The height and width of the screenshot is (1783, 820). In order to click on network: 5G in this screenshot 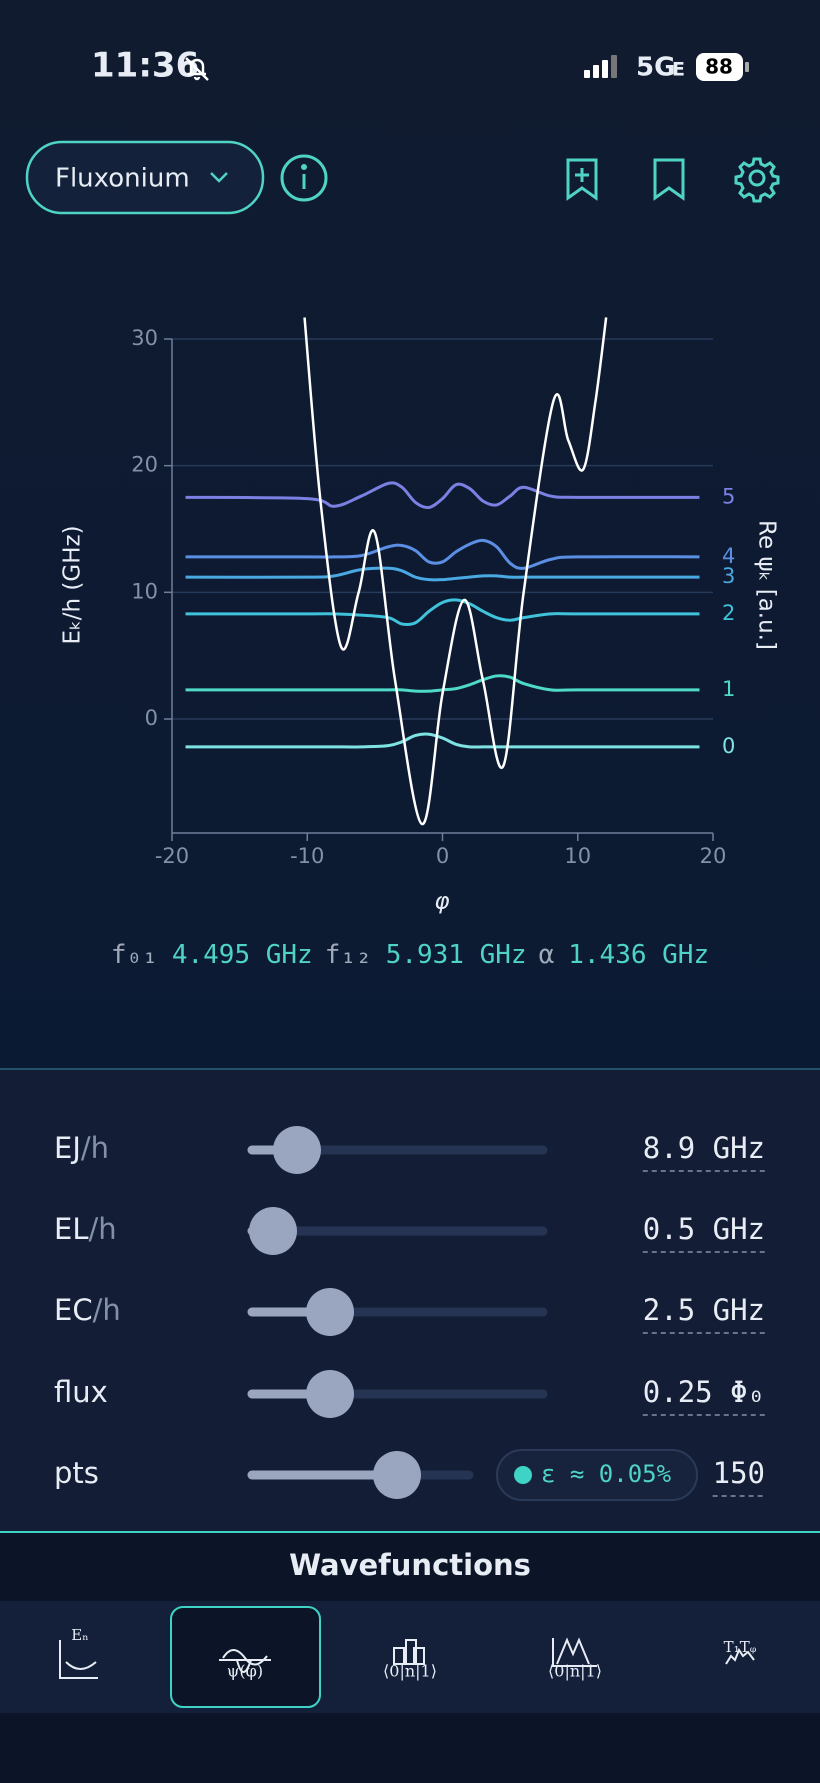, I will do `click(655, 68)`.